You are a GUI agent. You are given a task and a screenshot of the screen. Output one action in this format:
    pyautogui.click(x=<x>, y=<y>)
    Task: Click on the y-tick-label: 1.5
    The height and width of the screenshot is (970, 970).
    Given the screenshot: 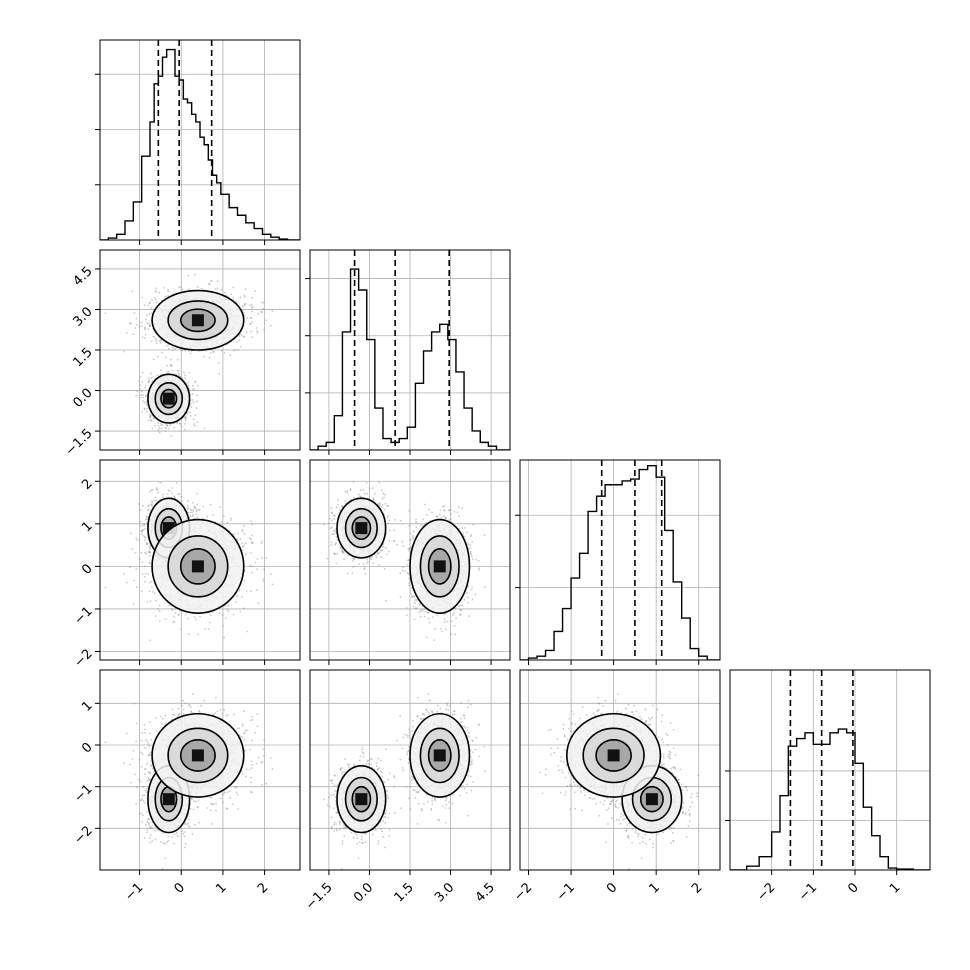 What is the action you would take?
    pyautogui.click(x=82, y=357)
    